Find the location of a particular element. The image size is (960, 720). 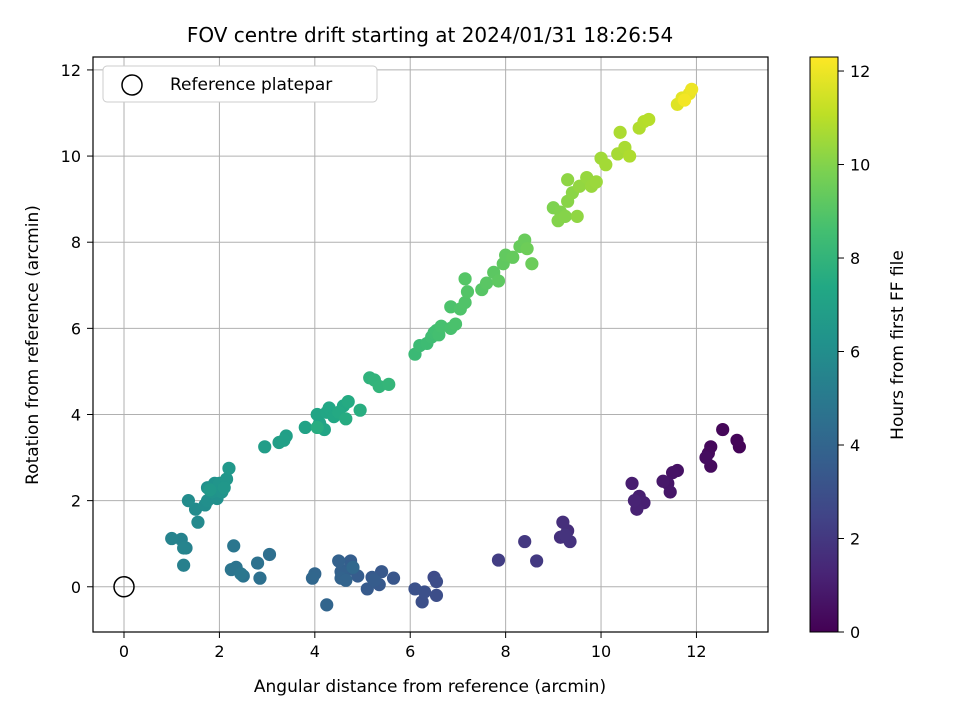

x-tick-label: 0 is located at coordinates (124, 651).